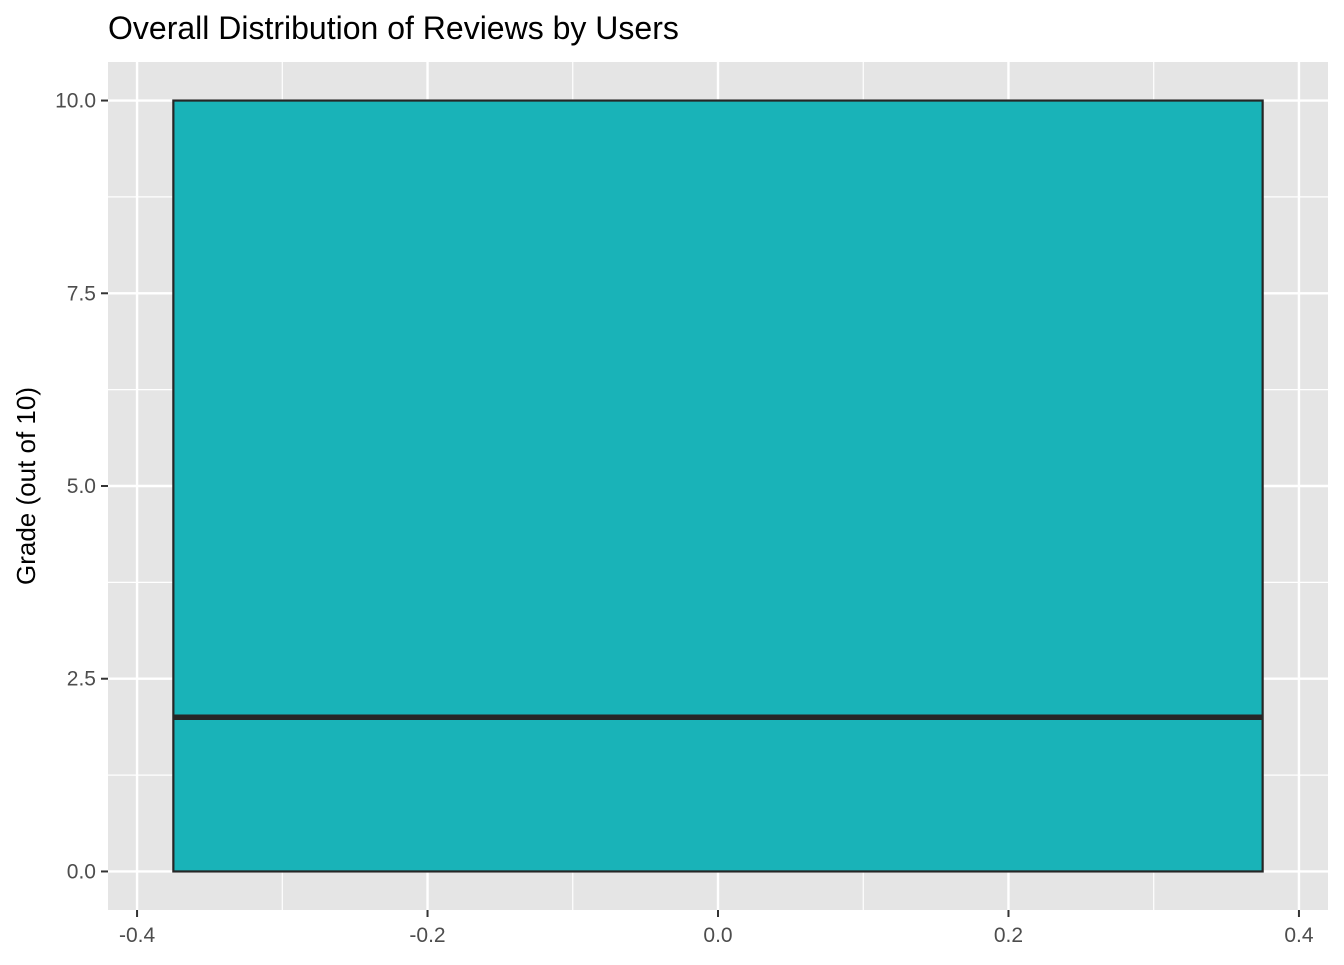 The image size is (1344, 965). I want to click on y-tick-label: 7.5, so click(81, 293).